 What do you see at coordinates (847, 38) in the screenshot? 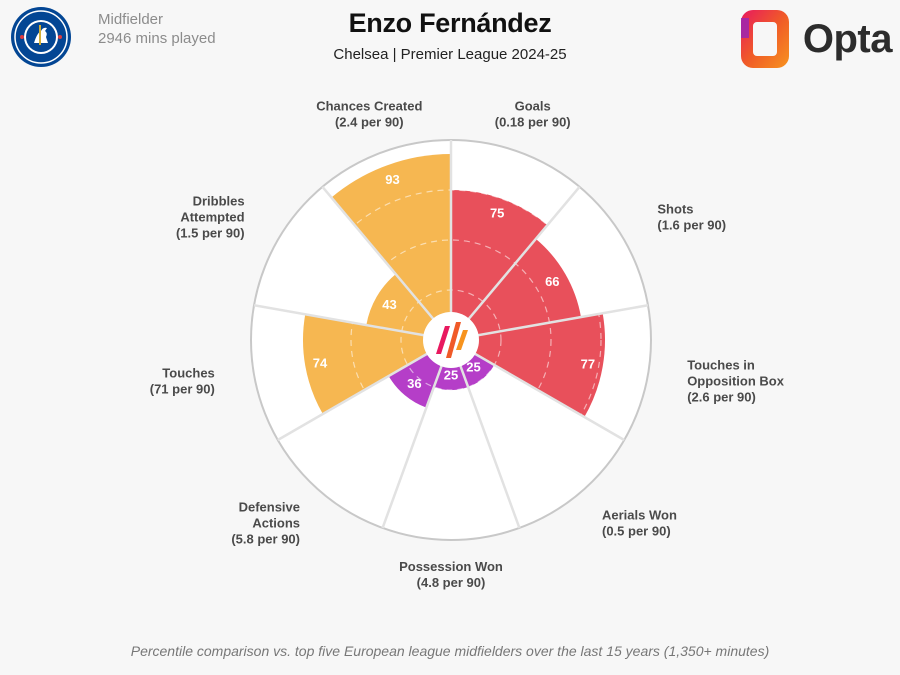
I see `brand-name: Opta` at bounding box center [847, 38].